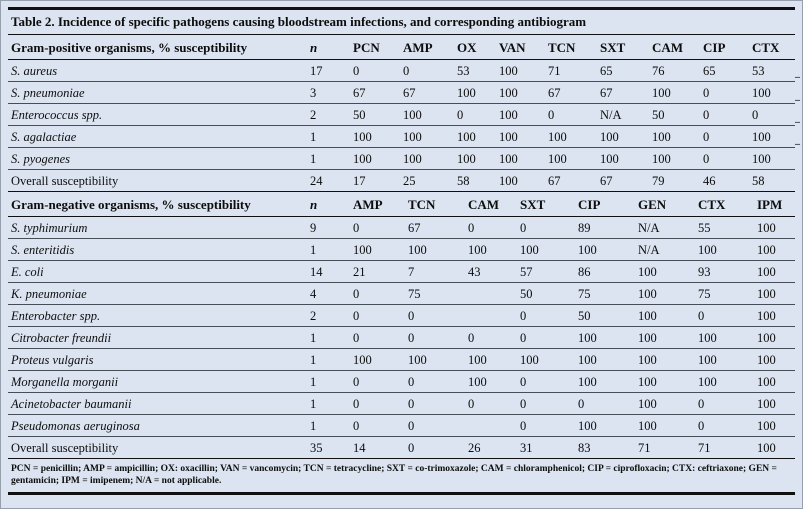 This screenshot has width=803, height=509. Describe the element at coordinates (547, 271) in the screenshot. I see `value-cell: 57` at that location.